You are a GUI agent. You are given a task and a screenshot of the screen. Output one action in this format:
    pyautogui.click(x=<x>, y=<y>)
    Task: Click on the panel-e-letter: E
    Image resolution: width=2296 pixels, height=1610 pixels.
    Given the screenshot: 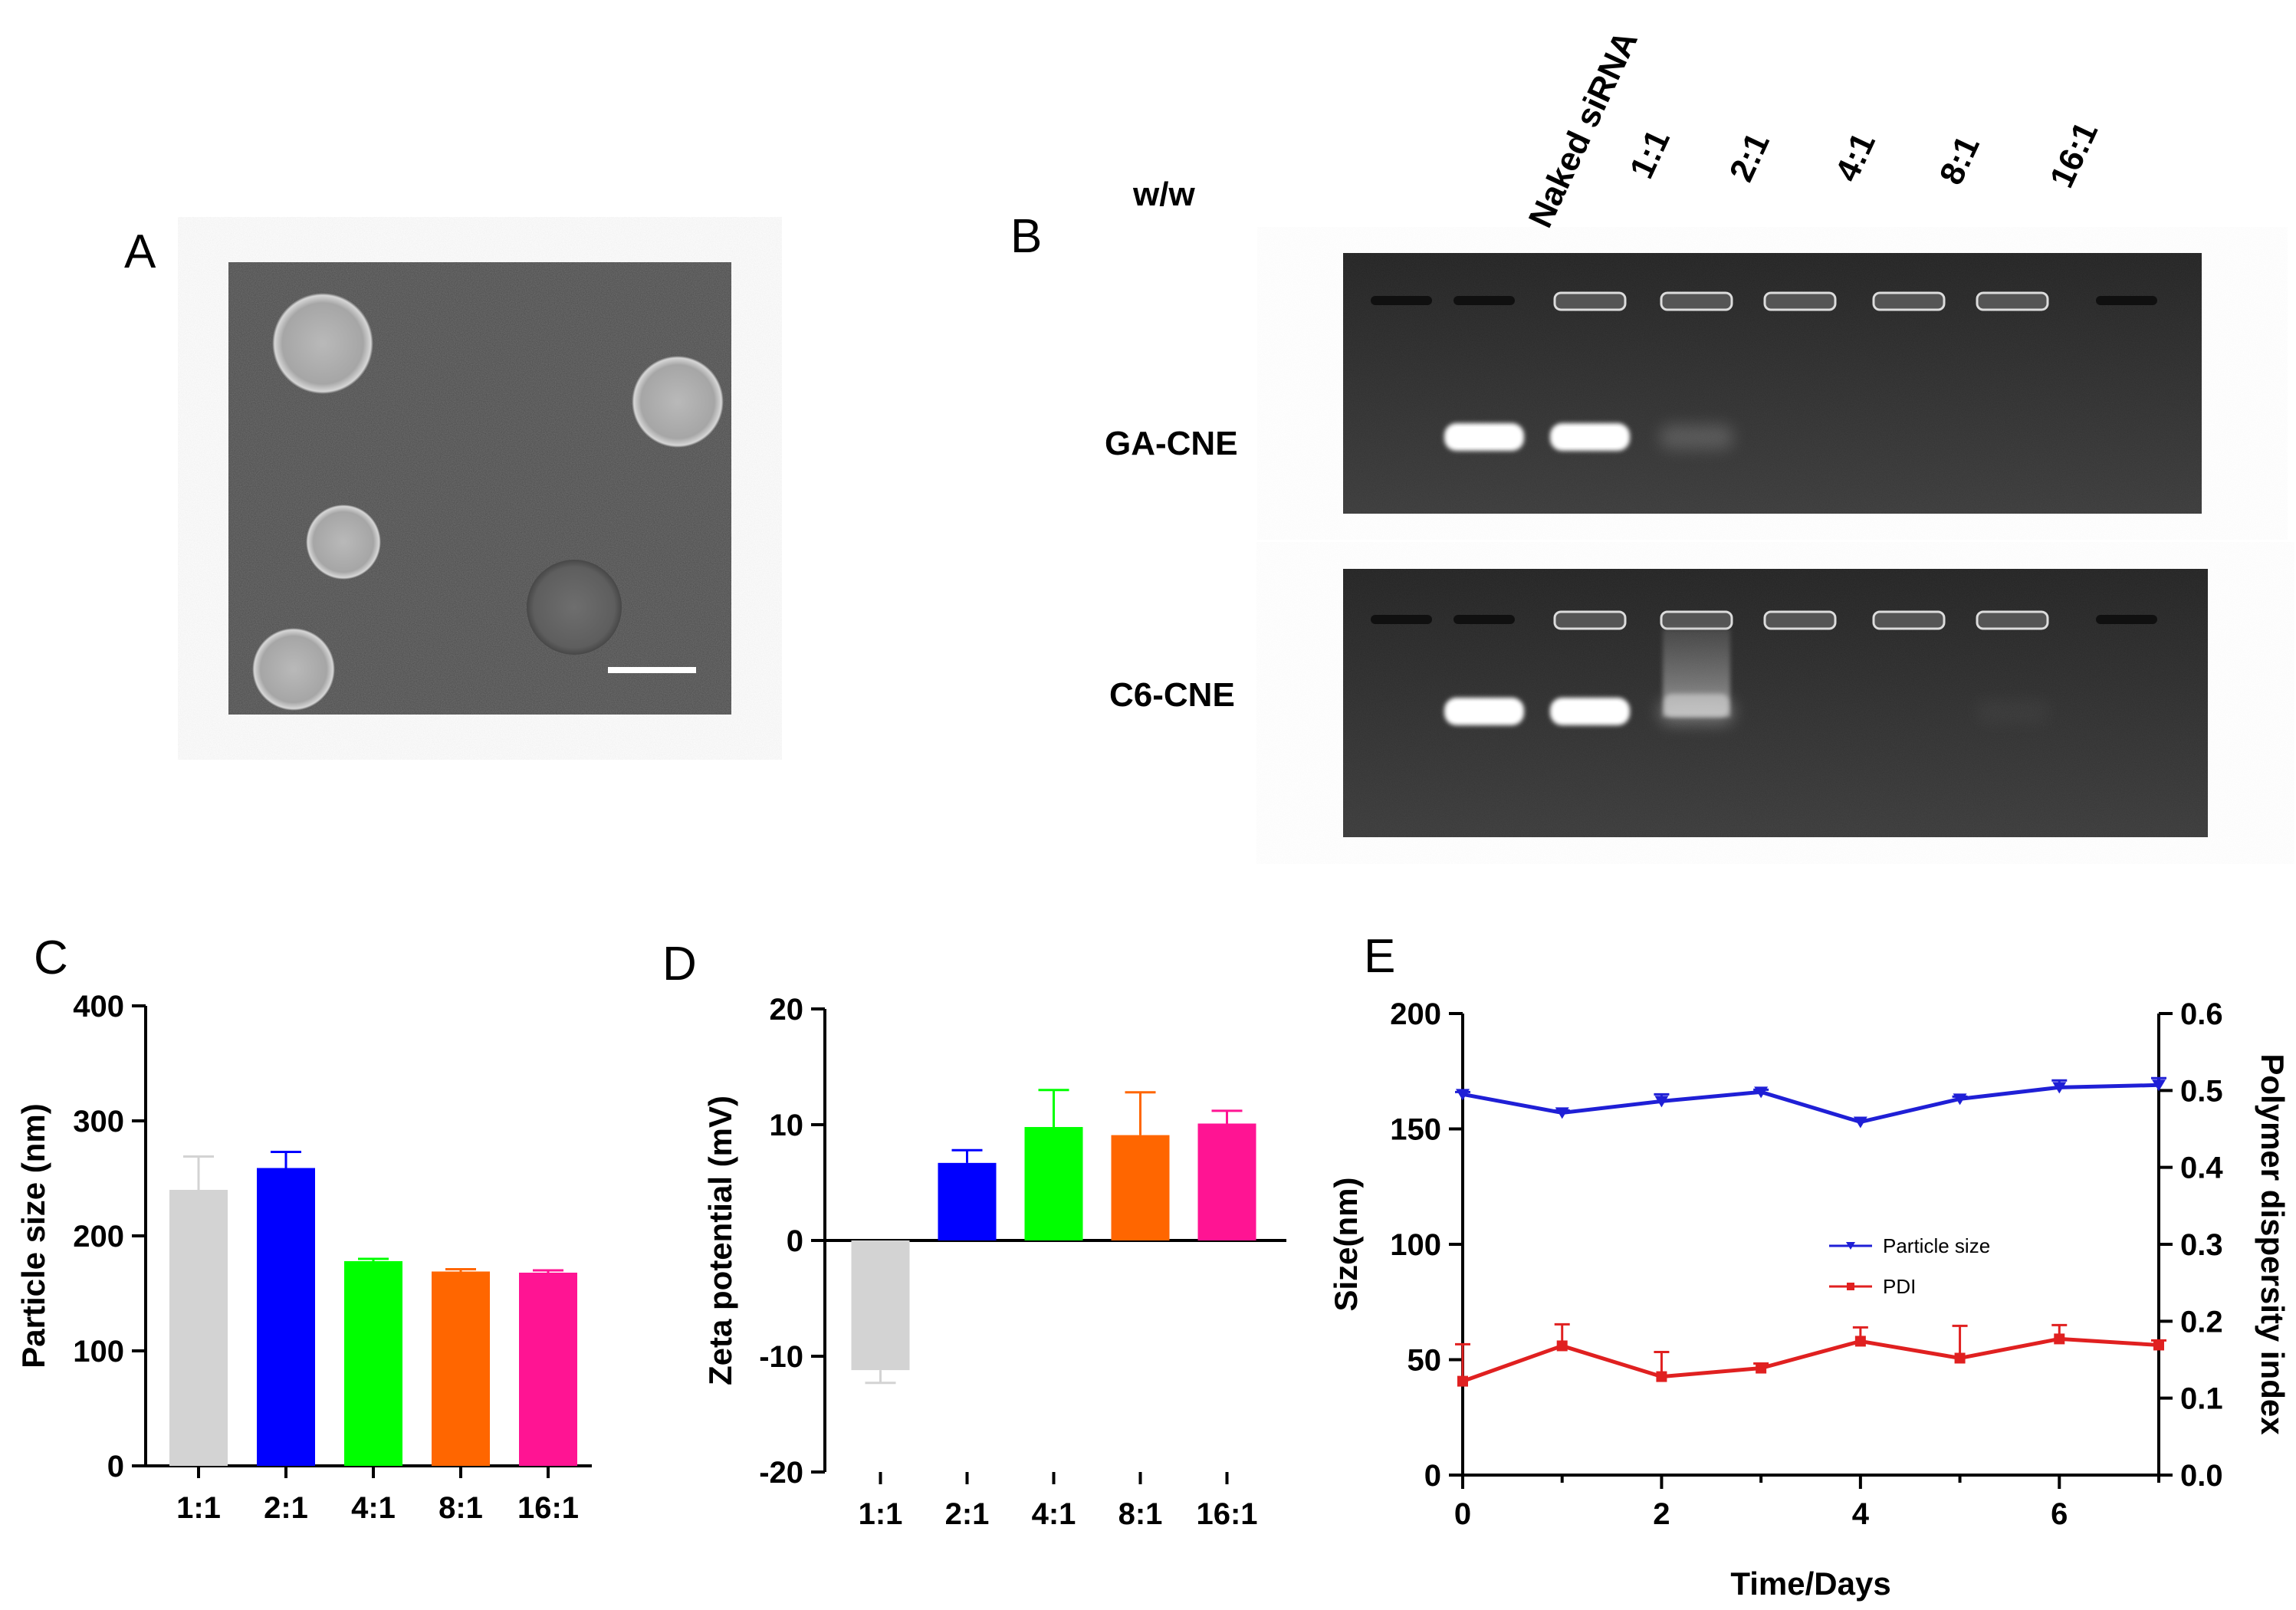 What is the action you would take?
    pyautogui.click(x=1379, y=957)
    